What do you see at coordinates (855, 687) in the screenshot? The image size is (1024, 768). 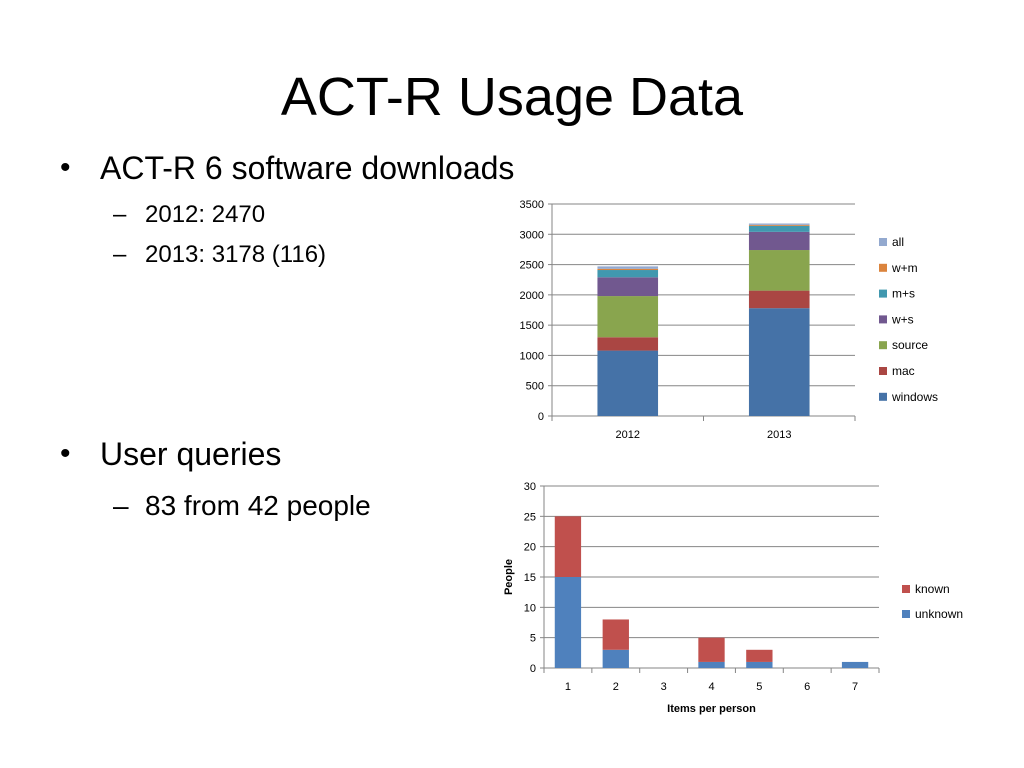 I see `x-tick-label: 7` at bounding box center [855, 687].